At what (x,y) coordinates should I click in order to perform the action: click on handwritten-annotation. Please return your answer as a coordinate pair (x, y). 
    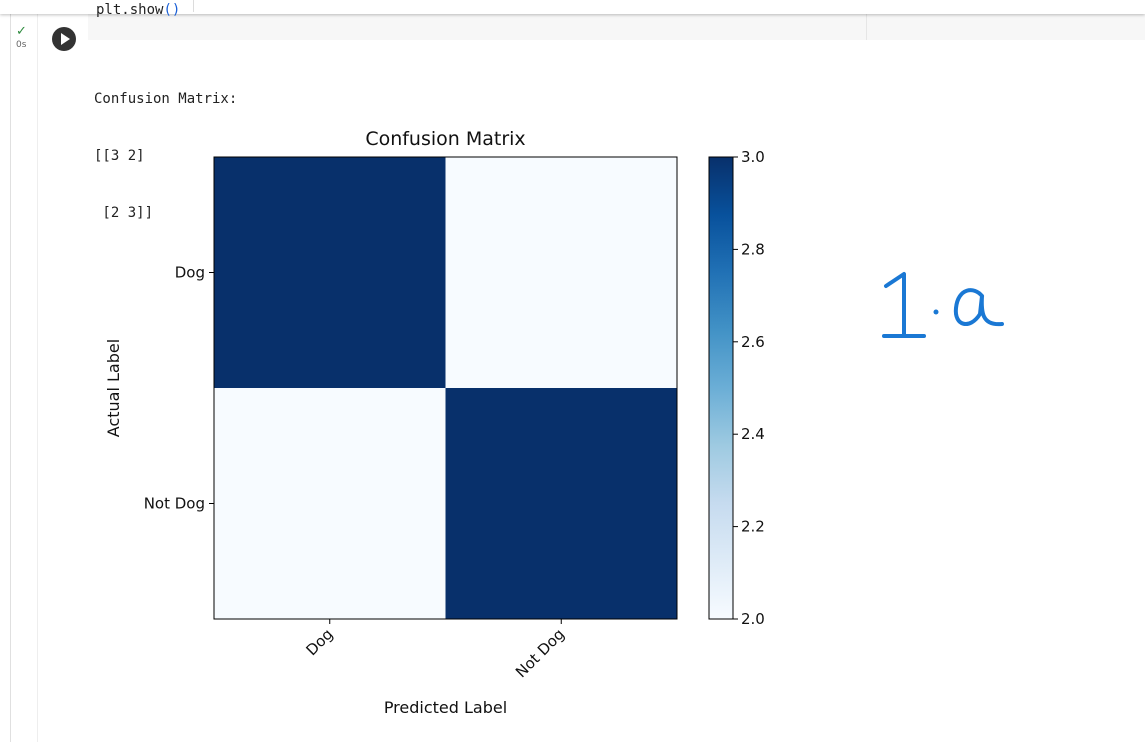
    Looking at the image, I should click on (943, 305).